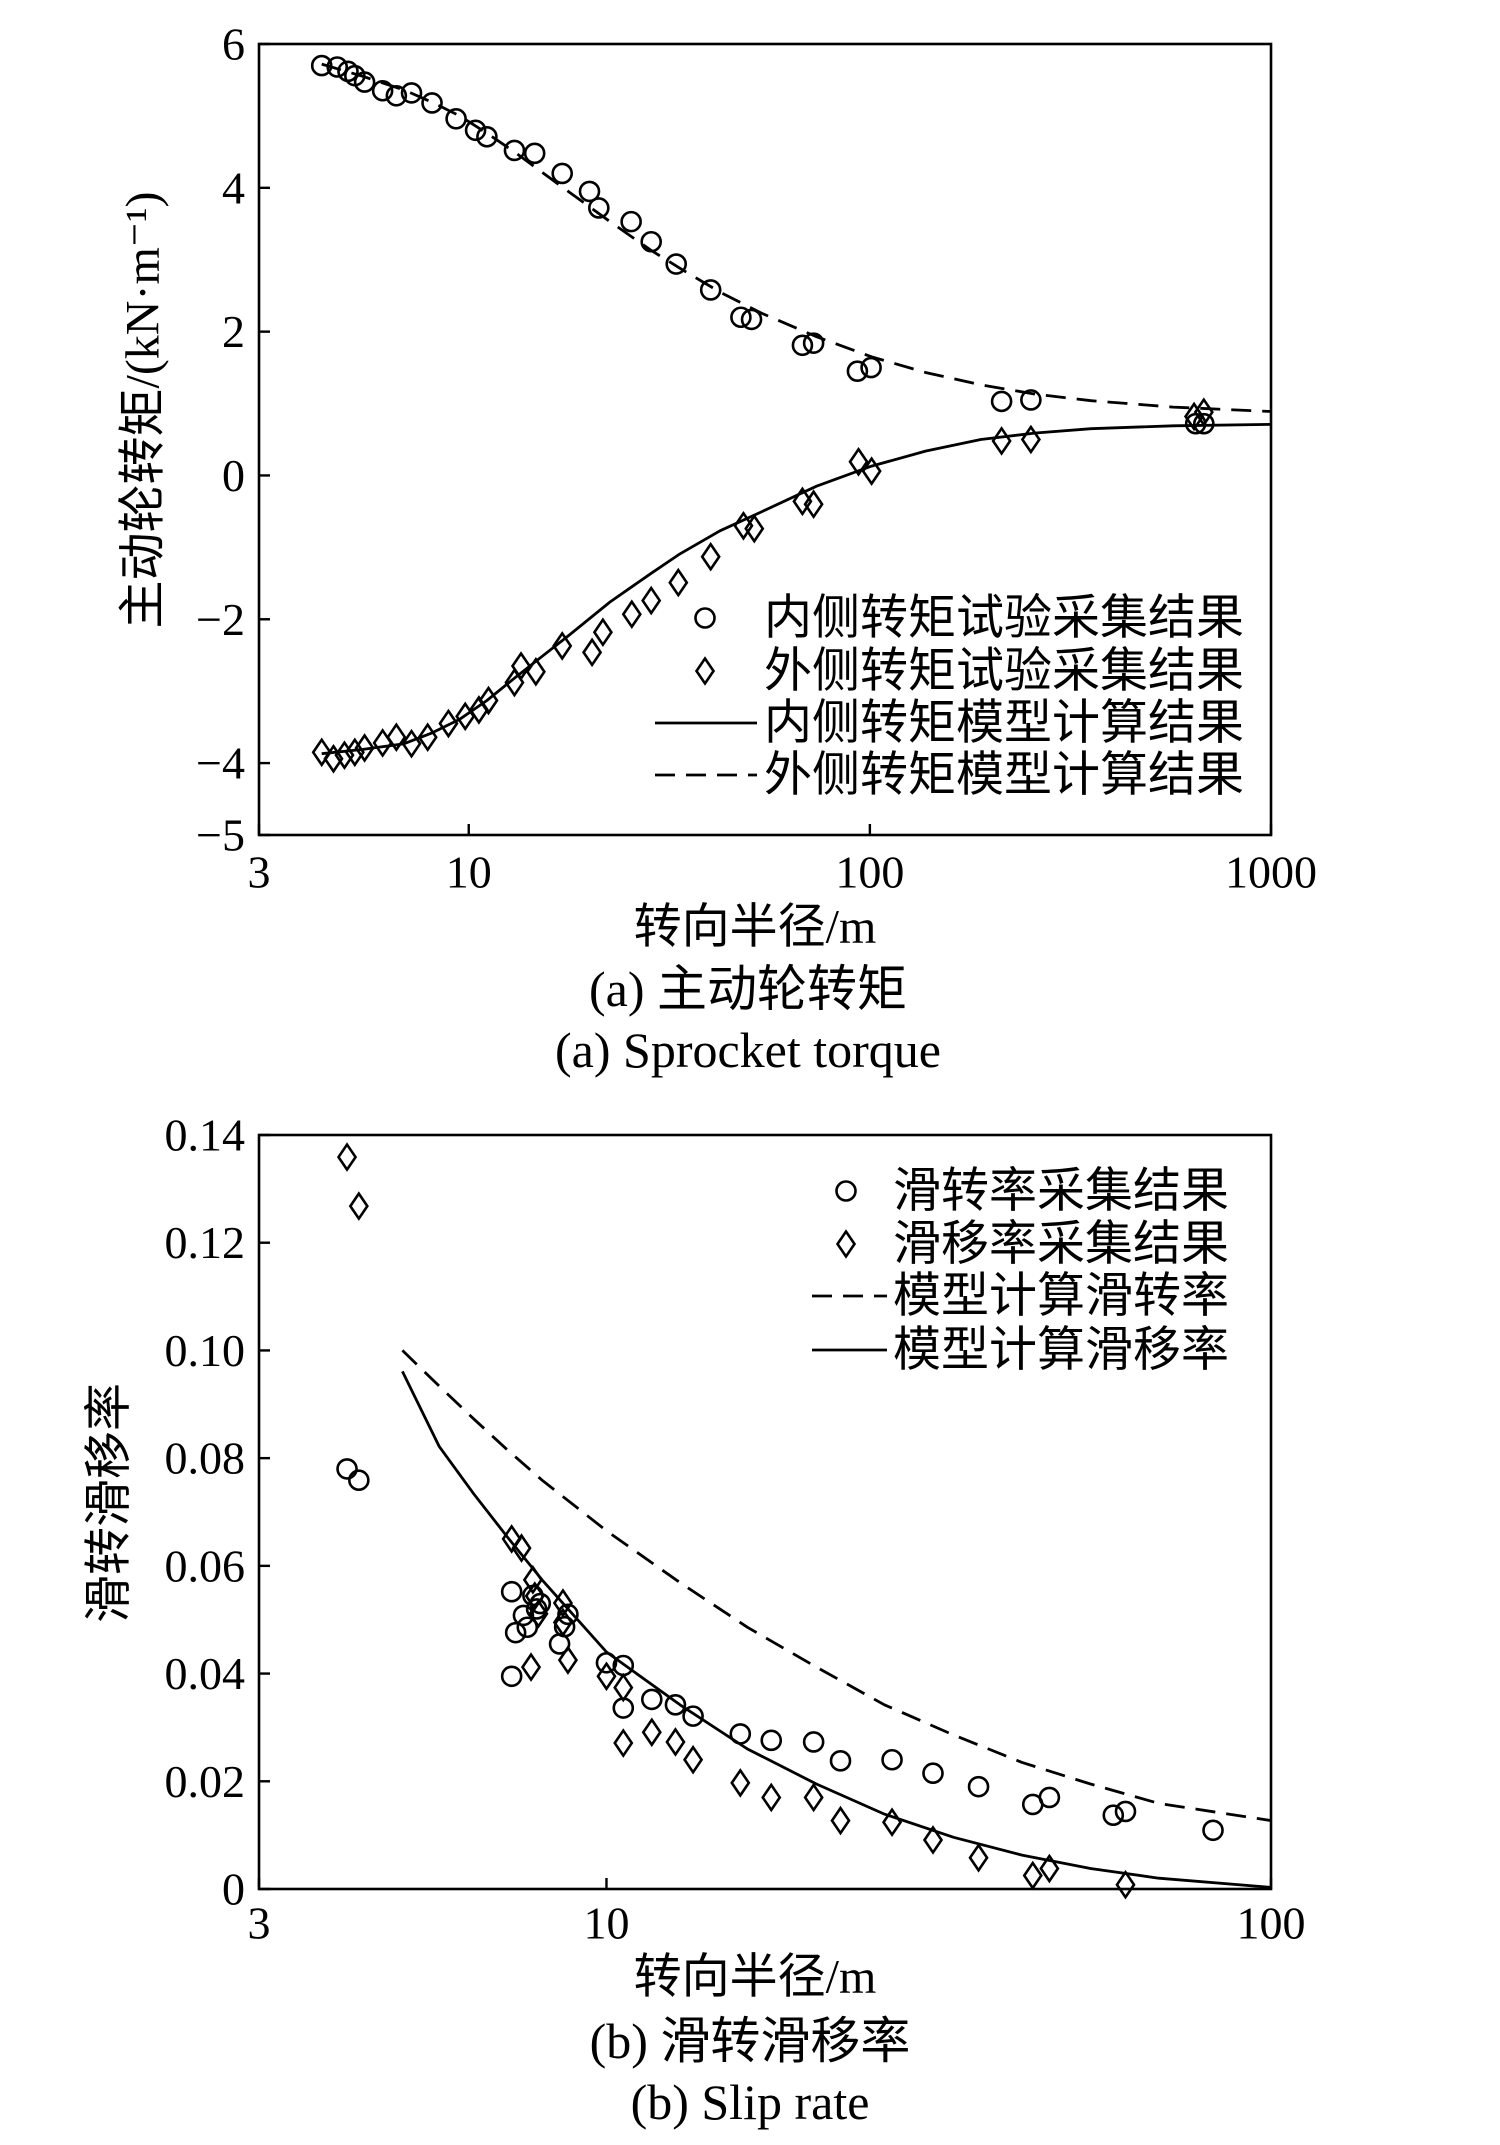 The image size is (1500, 2145). What do you see at coordinates (217, 1512) in the screenshot?
I see `y-axis: 0.14 0.12 0.10 0.08 0.06 0.04 0.02 0` at bounding box center [217, 1512].